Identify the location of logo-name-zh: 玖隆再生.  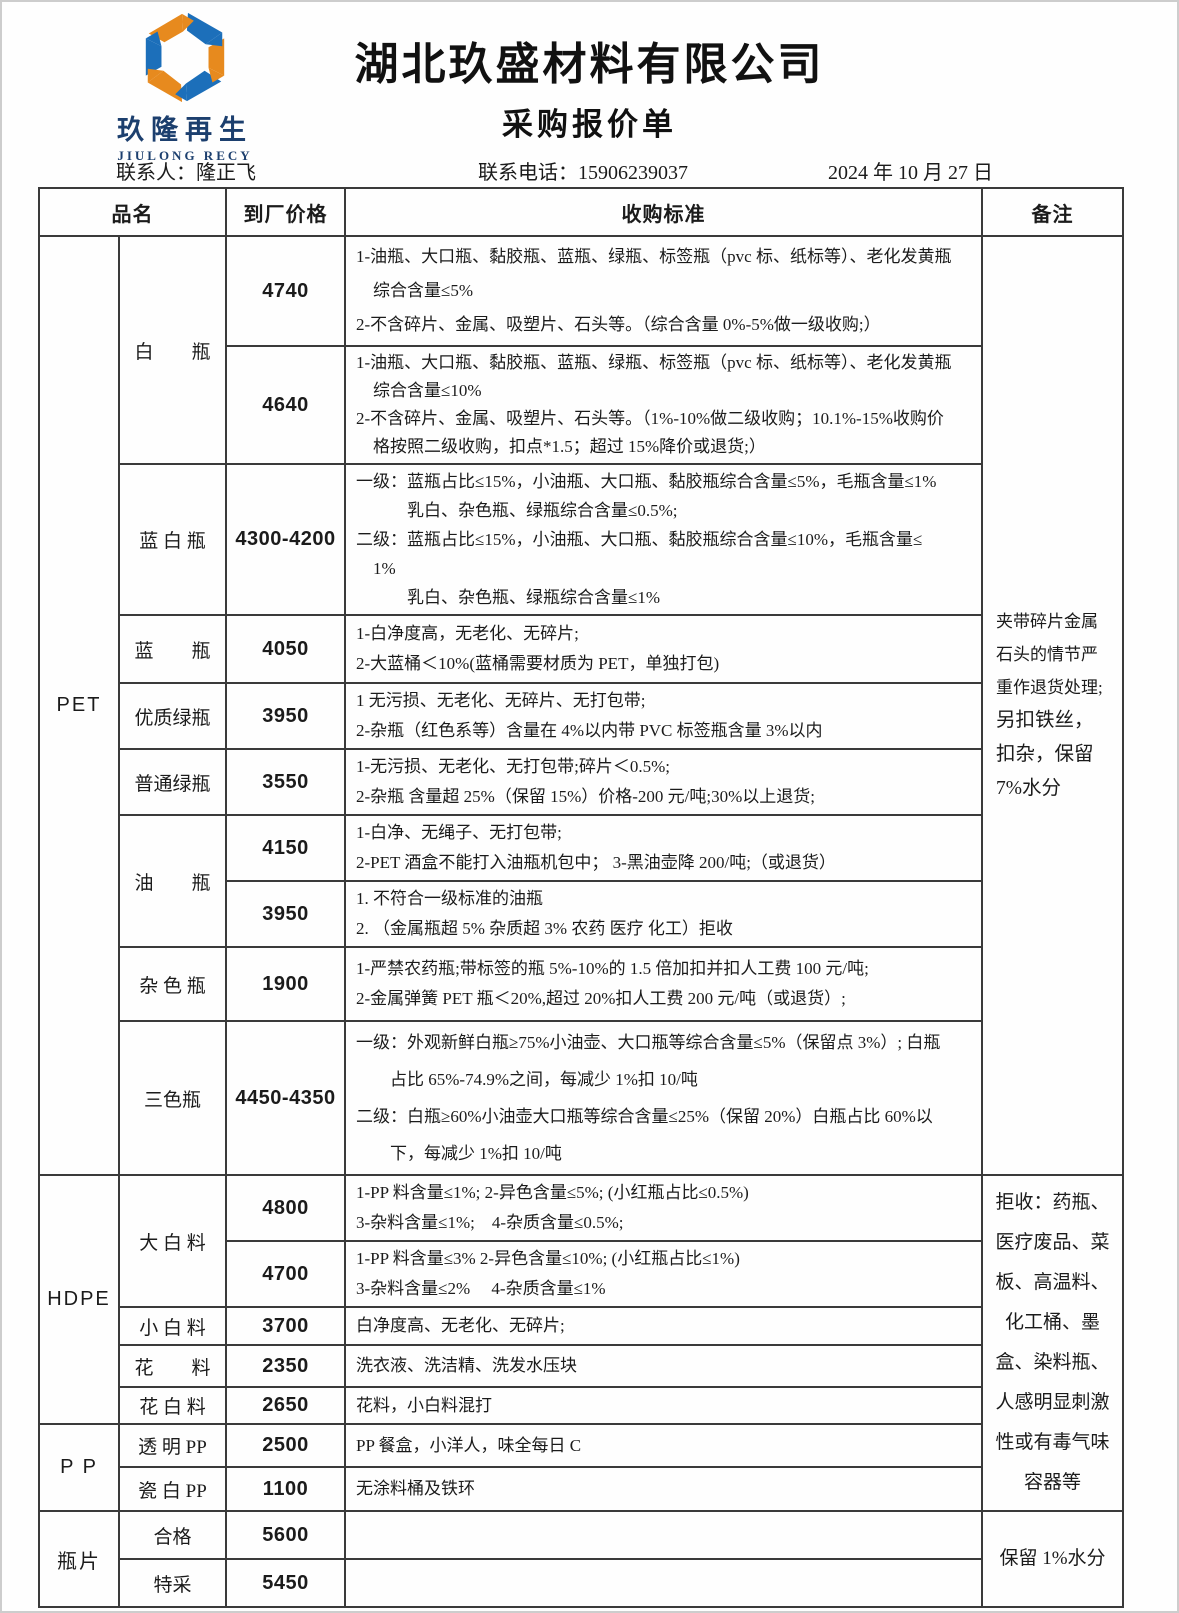
(185, 130).